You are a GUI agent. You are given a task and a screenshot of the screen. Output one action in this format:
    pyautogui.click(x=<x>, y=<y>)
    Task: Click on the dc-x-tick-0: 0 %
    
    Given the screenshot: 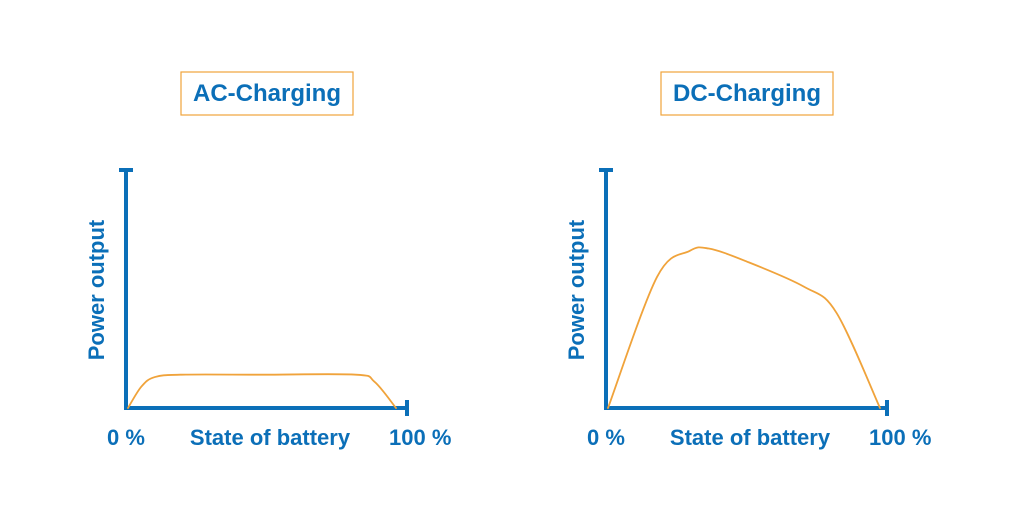 What is the action you would take?
    pyautogui.click(x=606, y=437)
    